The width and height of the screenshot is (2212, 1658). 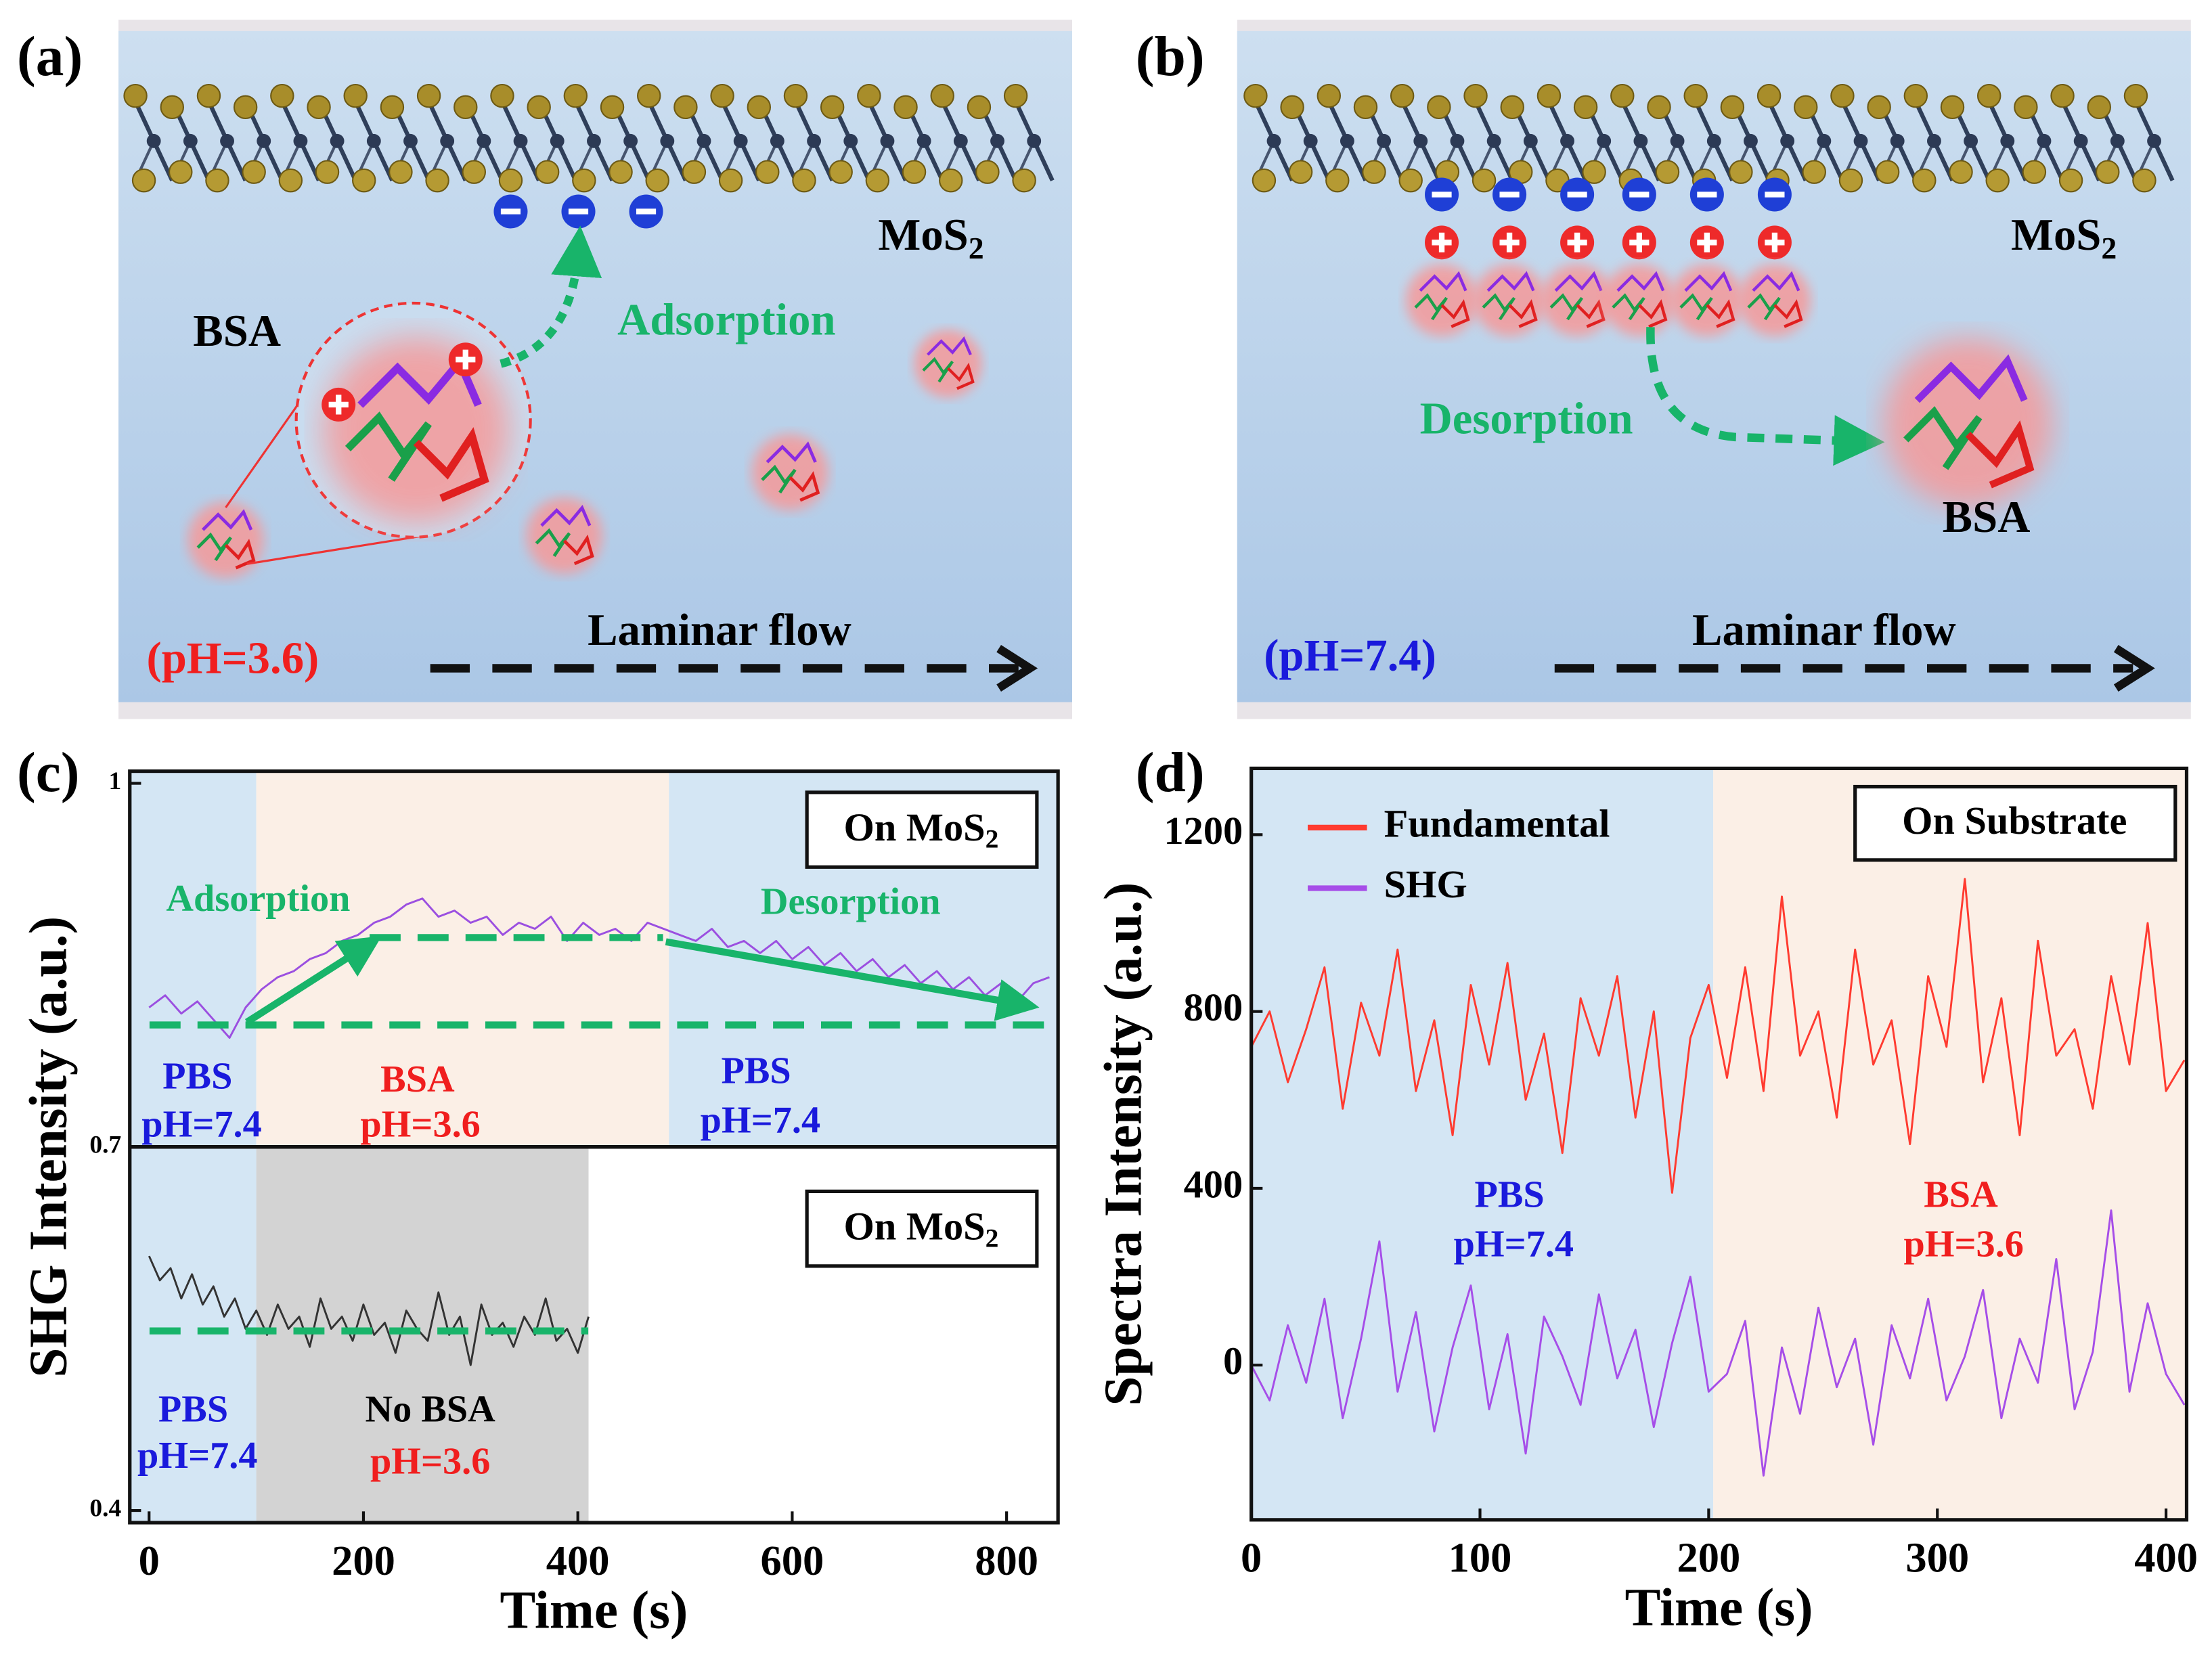 I want to click on x-tick-label: 100, so click(x=1480, y=1558).